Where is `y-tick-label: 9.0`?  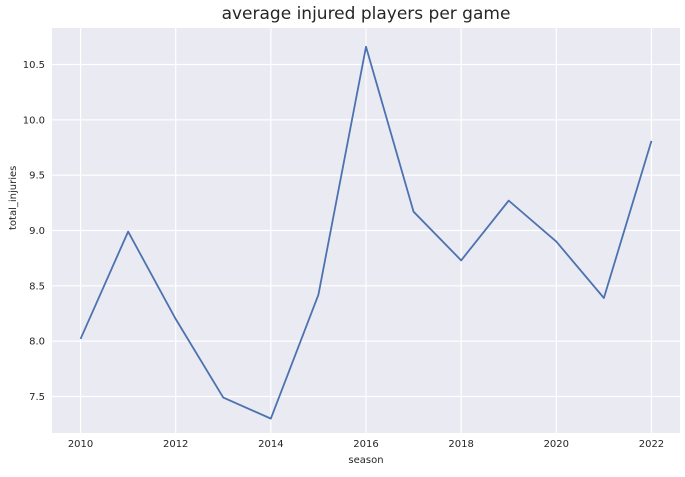 y-tick-label: 9.0 is located at coordinates (37, 231).